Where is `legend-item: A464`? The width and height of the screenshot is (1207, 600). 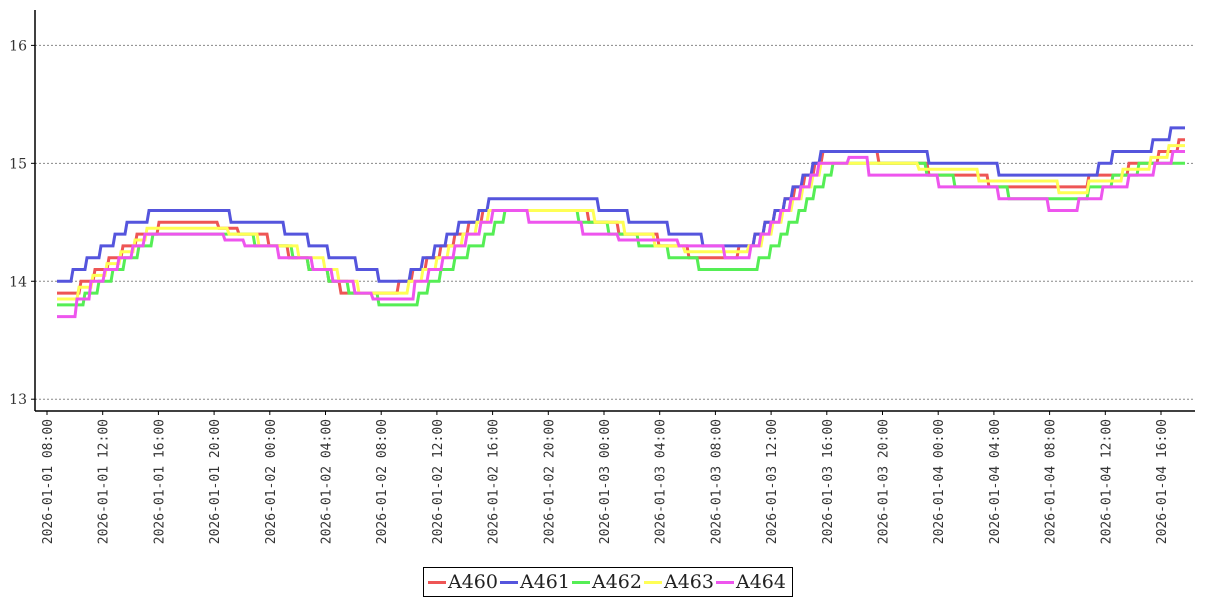 legend-item: A464 is located at coordinates (751, 582).